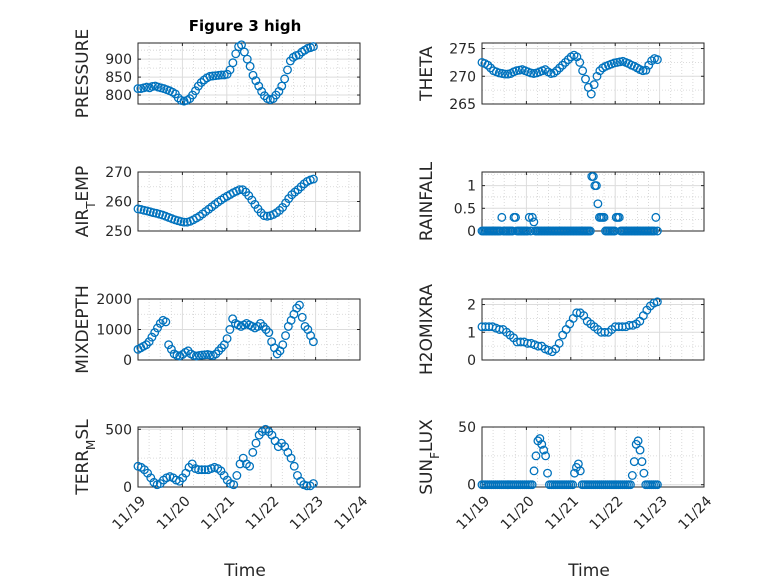  I want to click on subplot-theta: 265 270 275 THETA, so click(561, 77).